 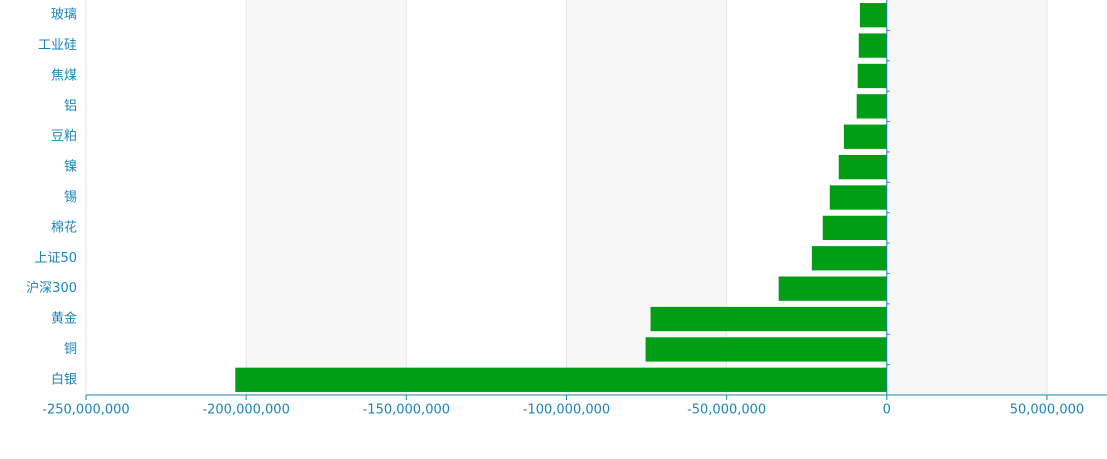 I want to click on y-tick-label: 铝, so click(x=70, y=106).